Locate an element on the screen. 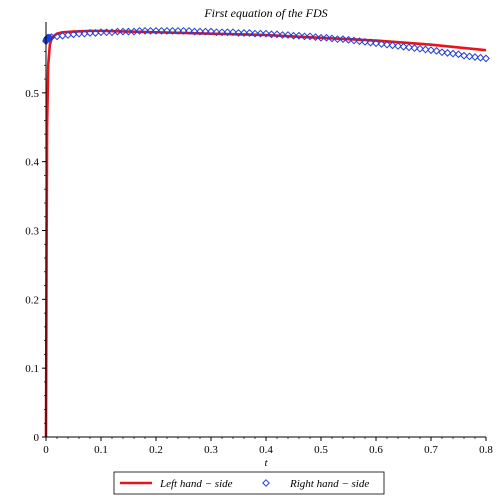  x-tick-label: 0.2 is located at coordinates (156, 450).